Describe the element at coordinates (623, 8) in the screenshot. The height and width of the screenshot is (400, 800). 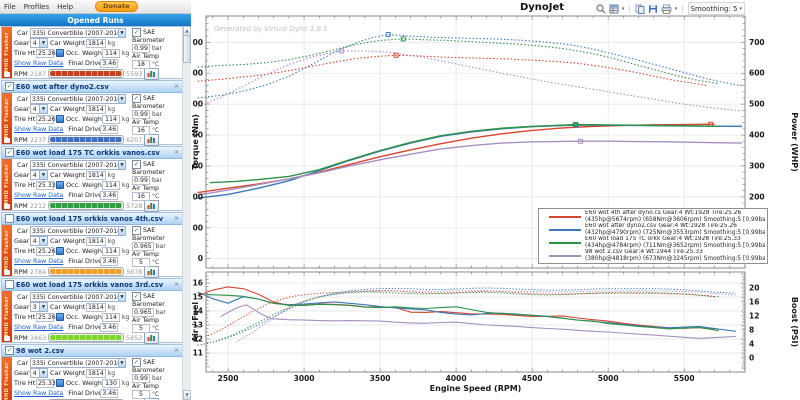
I see `table-dropdown-icon: ▾` at that location.